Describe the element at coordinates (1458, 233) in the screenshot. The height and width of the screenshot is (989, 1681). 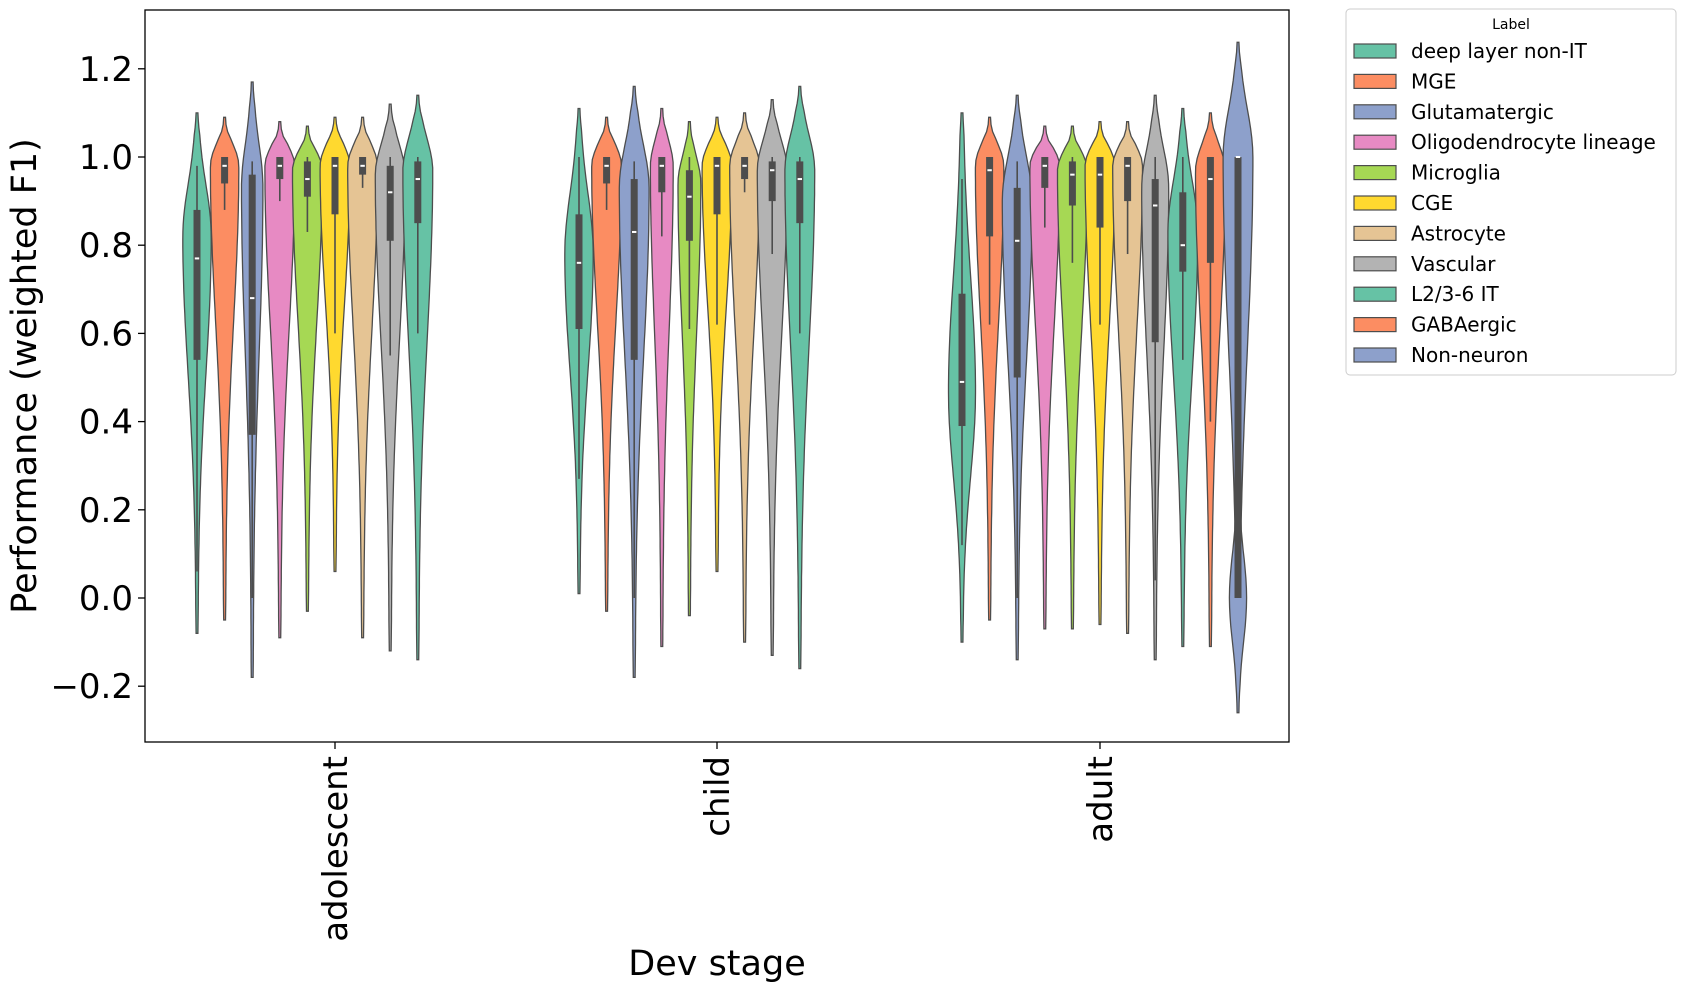
I see `legend-label: Astrocyte` at that location.